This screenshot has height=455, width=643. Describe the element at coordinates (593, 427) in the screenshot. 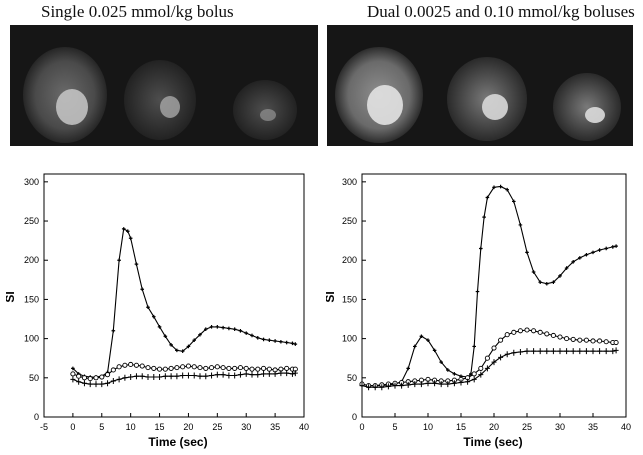

I see `x-tick-label: 35` at that location.